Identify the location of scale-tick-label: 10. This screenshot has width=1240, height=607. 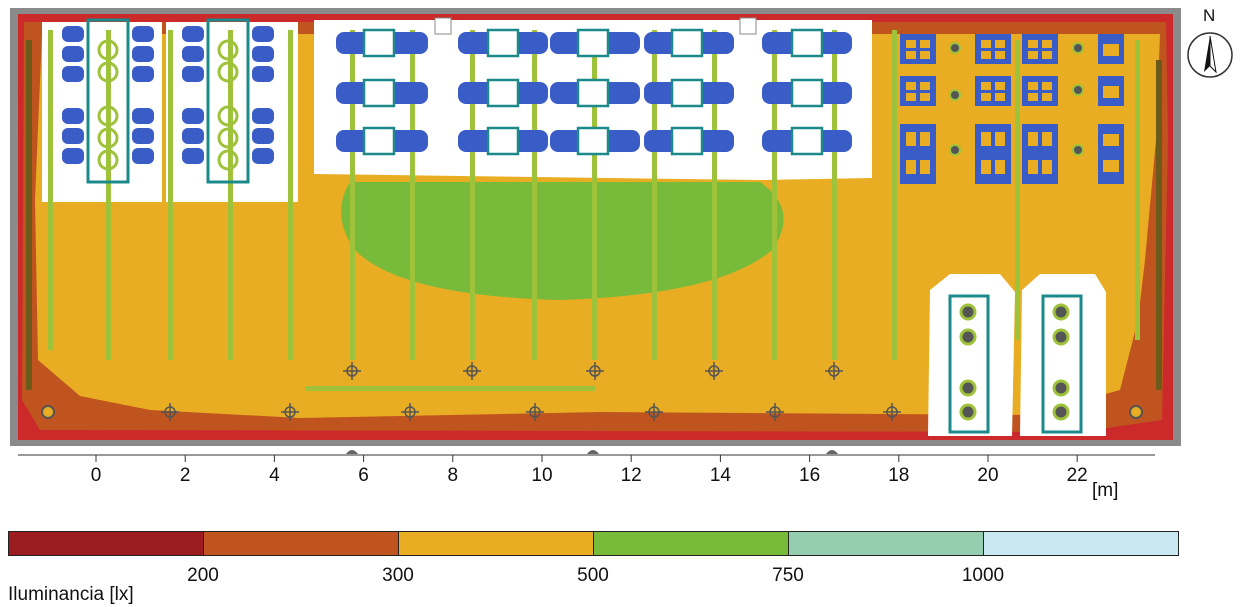
(542, 475).